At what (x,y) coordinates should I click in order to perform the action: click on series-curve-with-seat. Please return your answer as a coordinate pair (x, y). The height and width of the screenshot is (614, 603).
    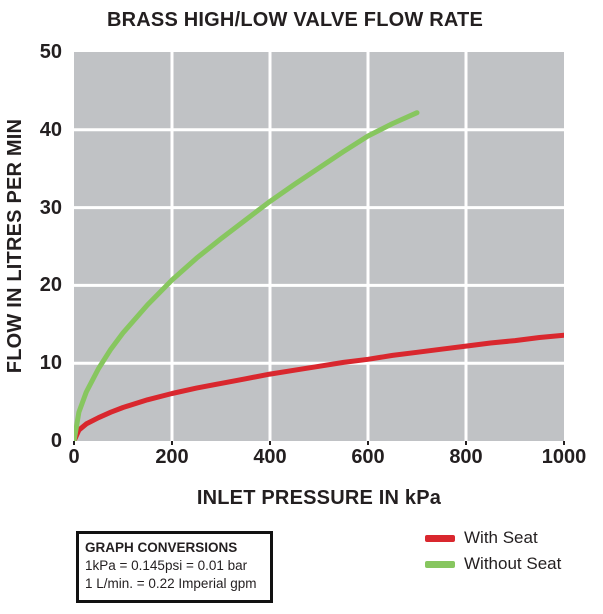
    Looking at the image, I should click on (319, 386).